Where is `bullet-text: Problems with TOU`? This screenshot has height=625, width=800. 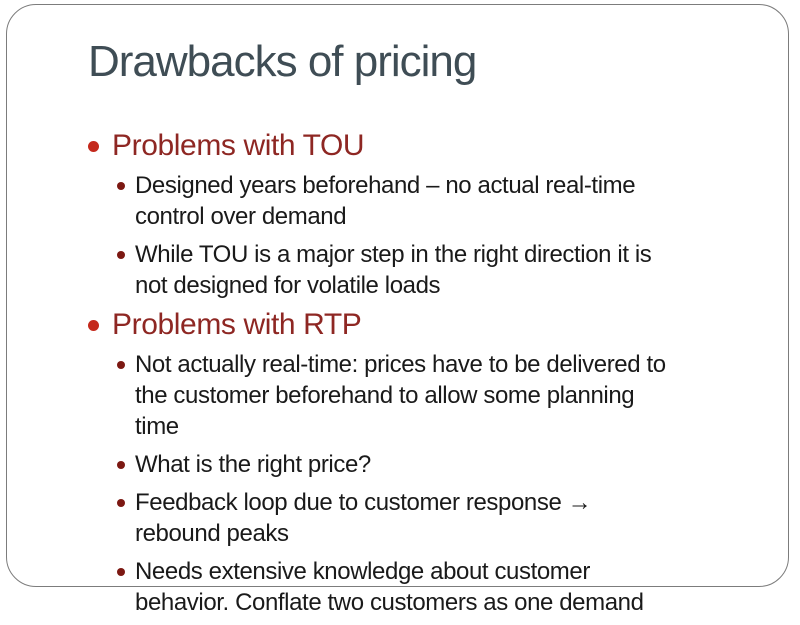
bullet-text: Problems with TOU is located at coordinates (238, 145).